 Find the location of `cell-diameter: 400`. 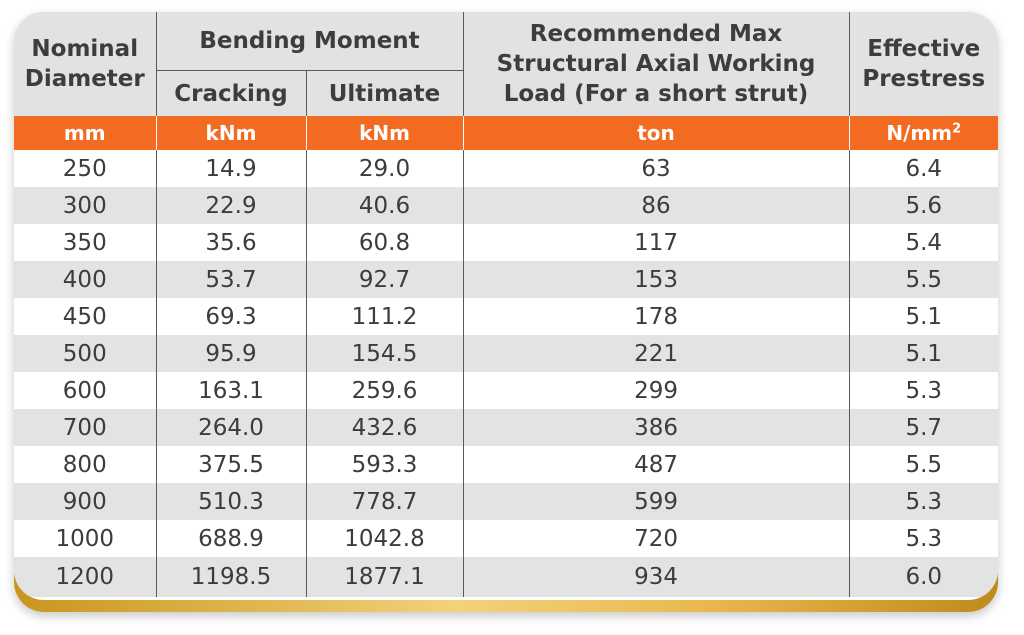

cell-diameter: 400 is located at coordinates (85, 279).